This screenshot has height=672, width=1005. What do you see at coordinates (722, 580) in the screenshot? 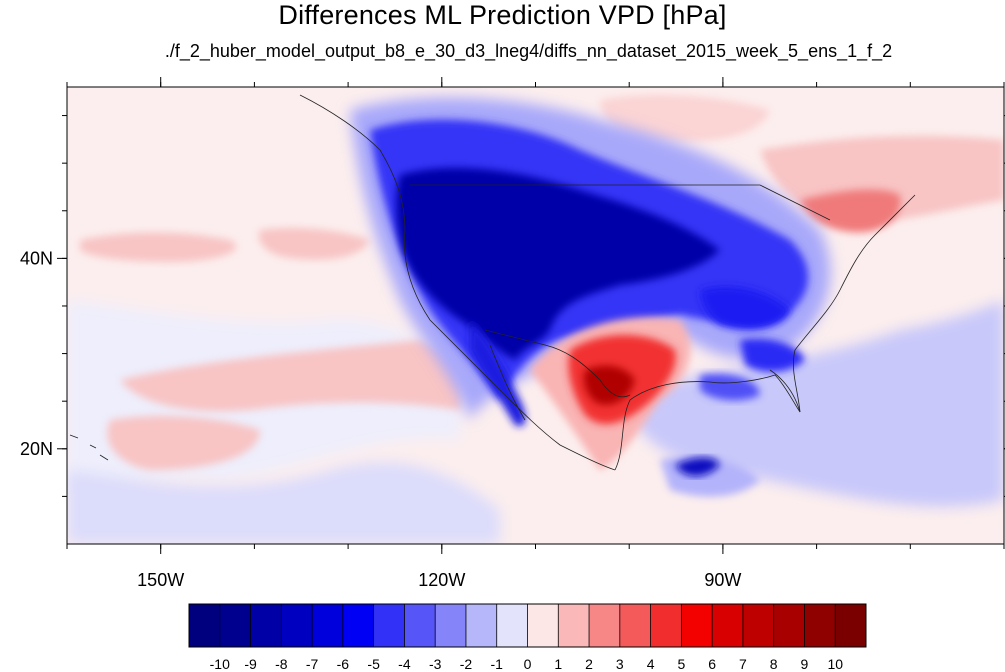
I see `x-tick-label-2: 90W` at bounding box center [722, 580].